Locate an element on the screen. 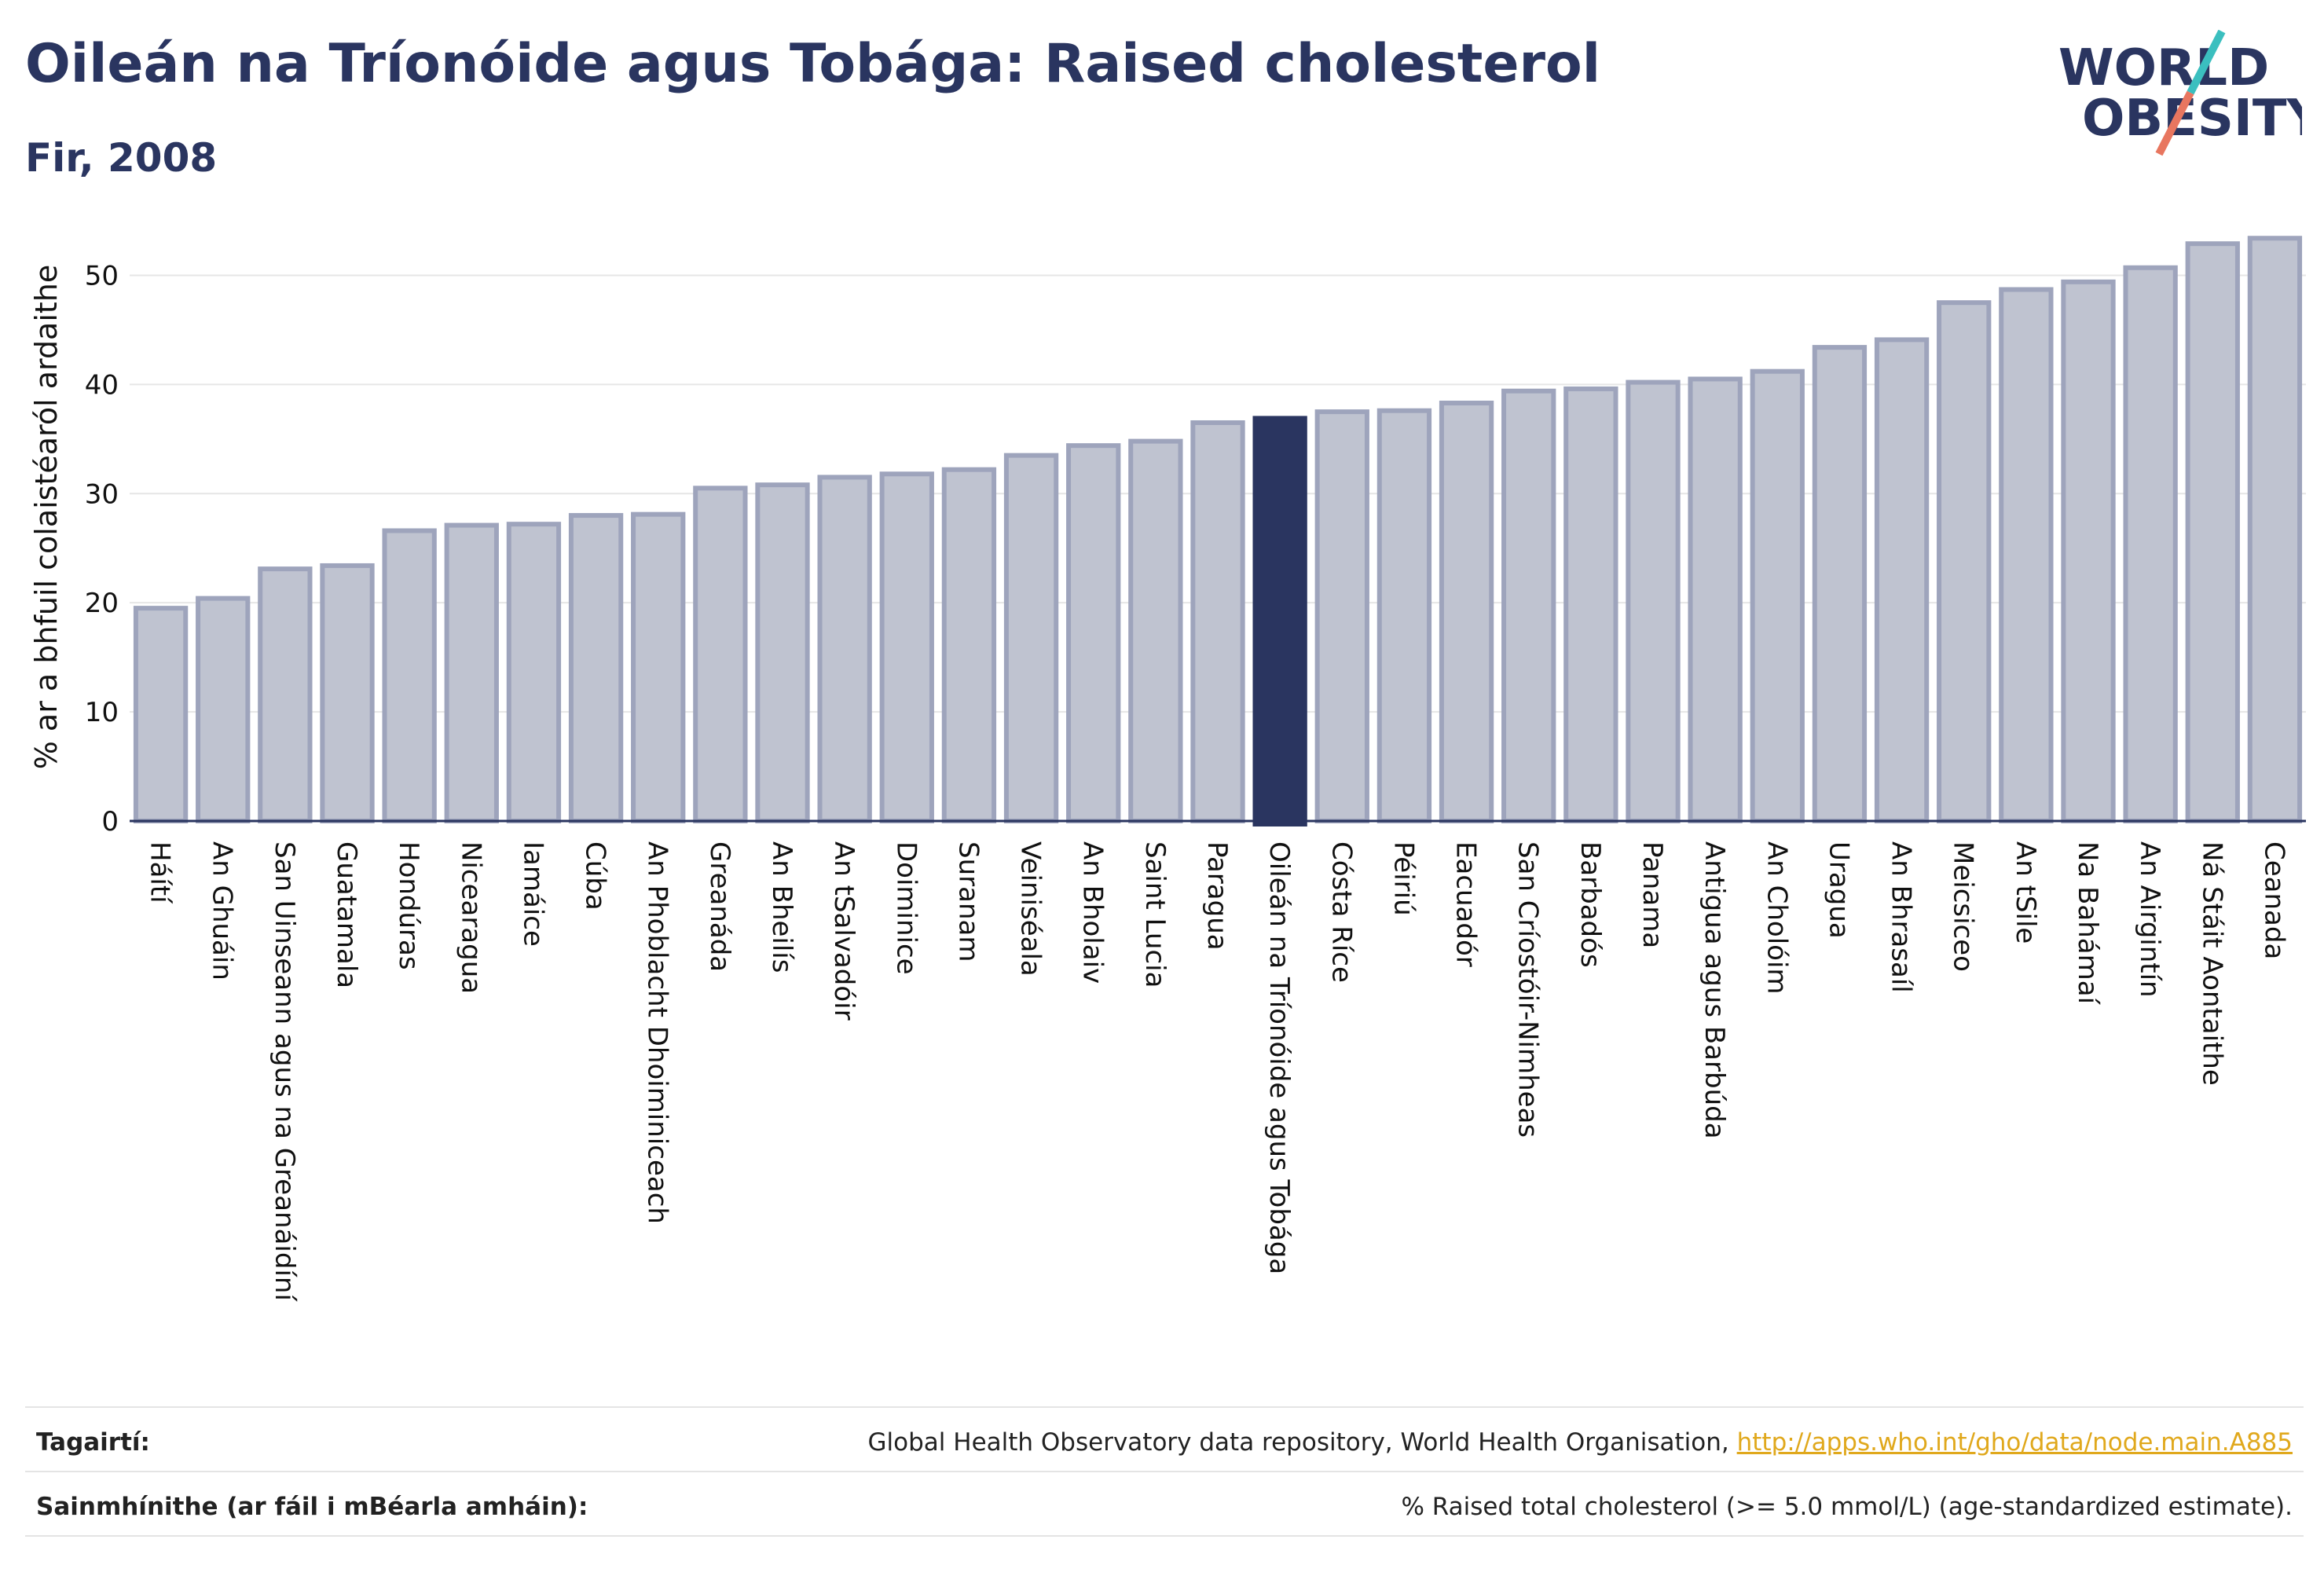 This screenshot has height=1576, width=2324. x-tick-label: Oileán na Tríonóide agus Tobága is located at coordinates (1279, 1057).